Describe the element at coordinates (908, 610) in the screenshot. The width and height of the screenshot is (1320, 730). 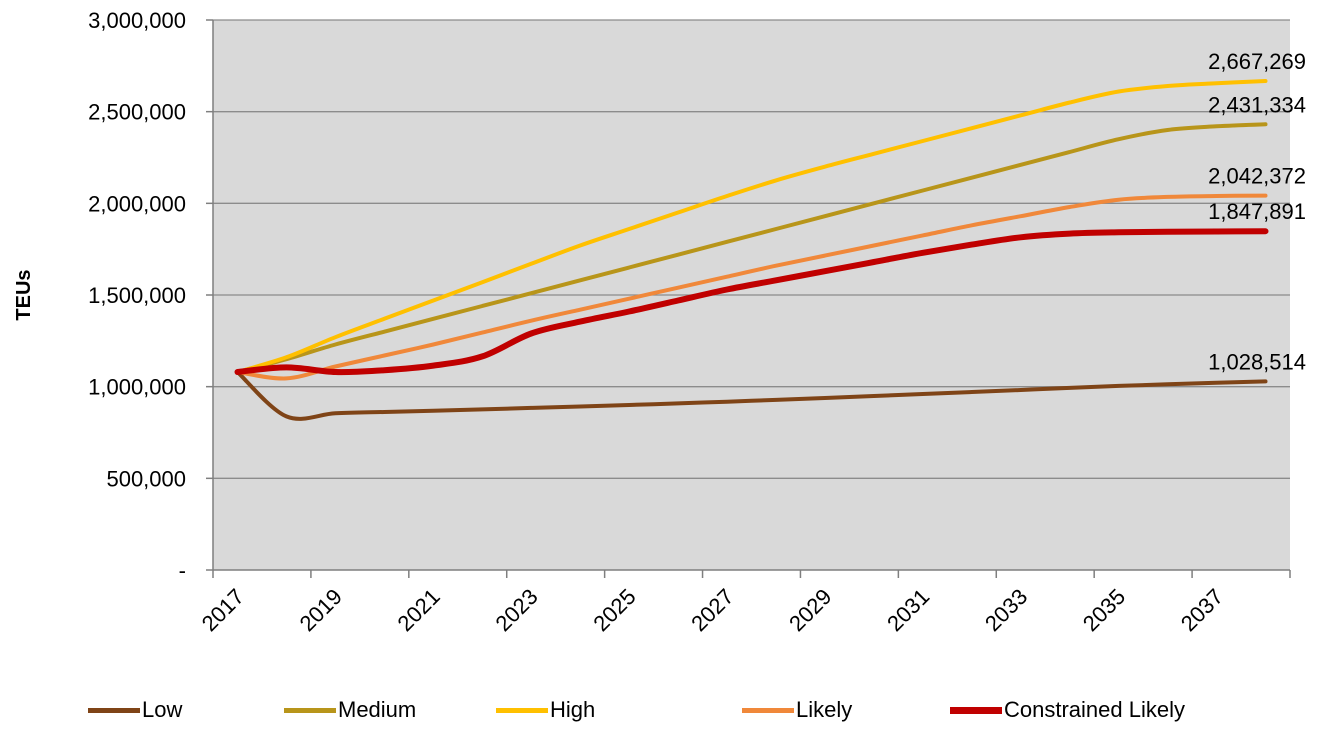
I see `x-tick-label: 2031` at that location.